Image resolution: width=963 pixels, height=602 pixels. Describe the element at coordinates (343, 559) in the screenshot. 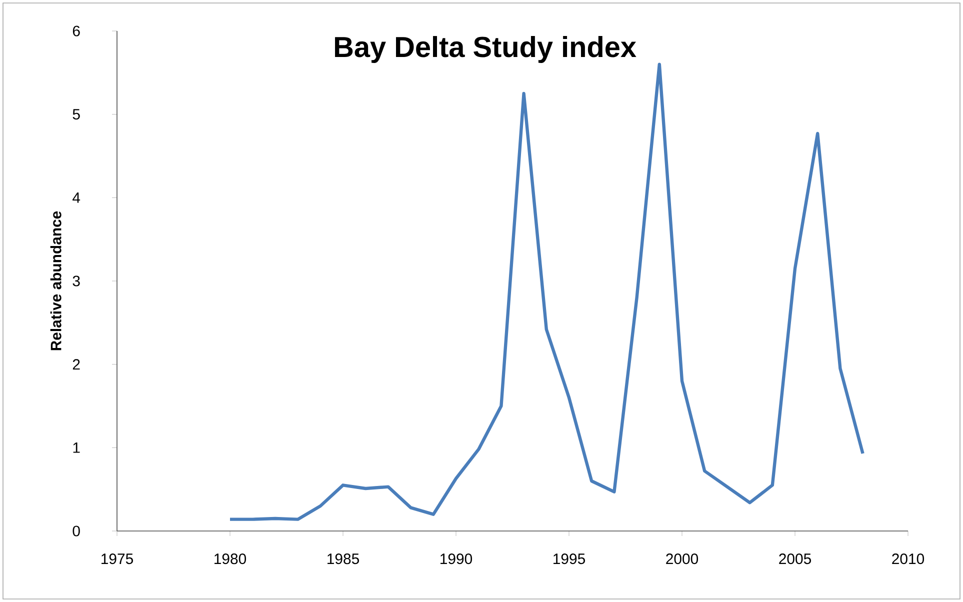

I see `x-tick-label: 1985` at that location.